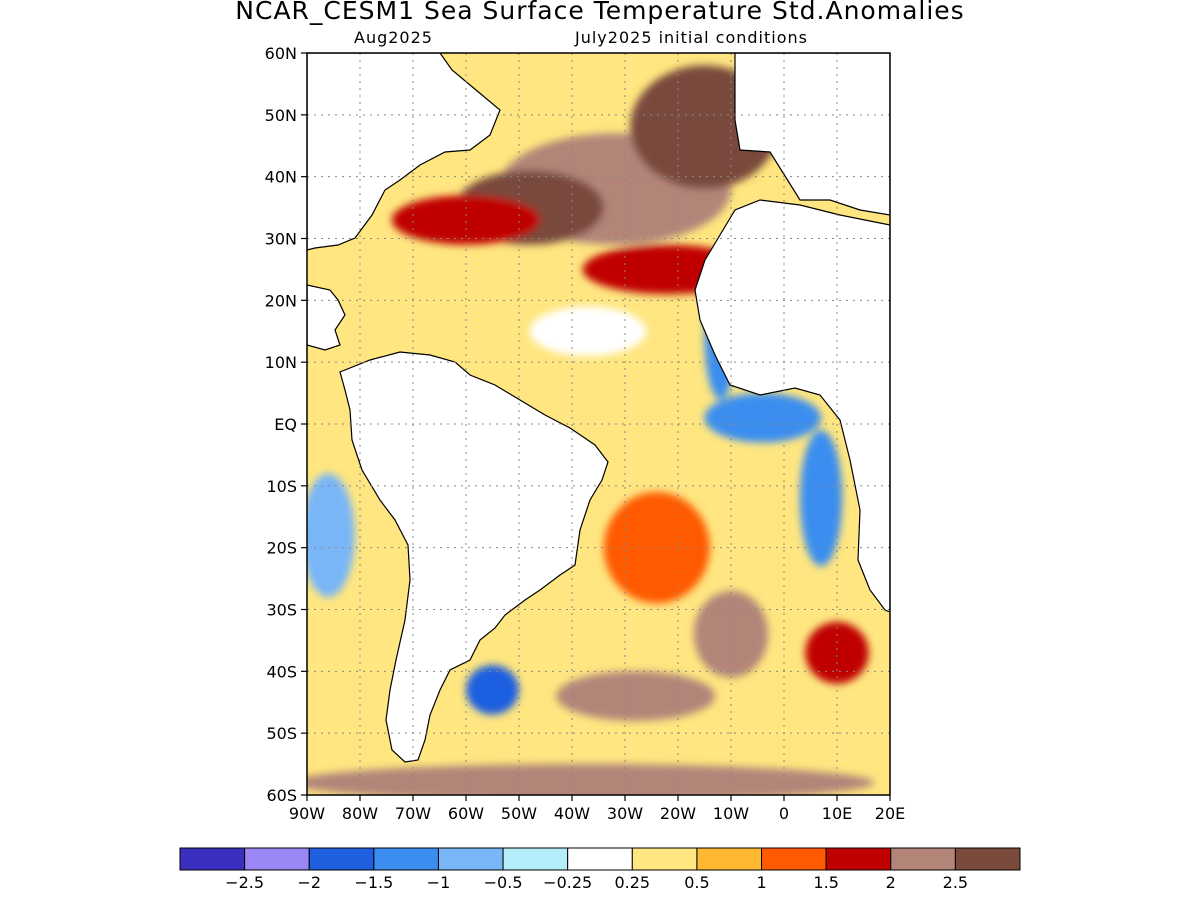 The image size is (1200, 900). Describe the element at coordinates (281, 486) in the screenshot. I see `lat-label-7: 10S` at that location.